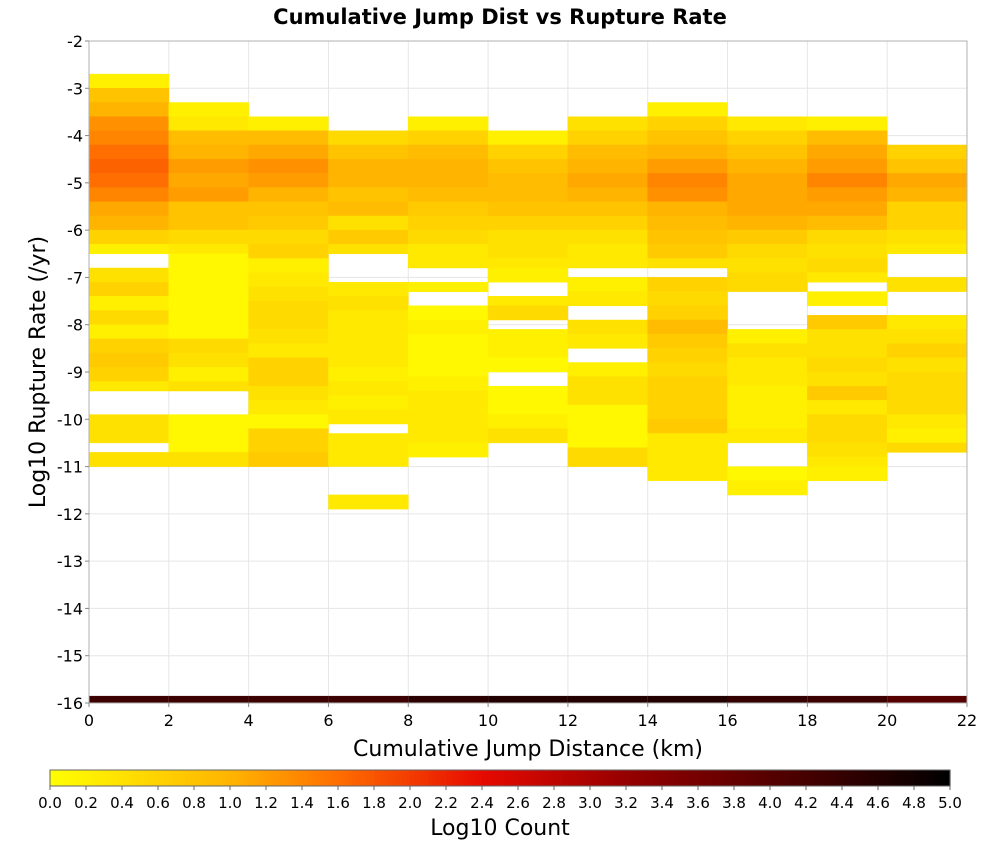  I want to click on colorbar-tick-label: 2.4, so click(482, 803).